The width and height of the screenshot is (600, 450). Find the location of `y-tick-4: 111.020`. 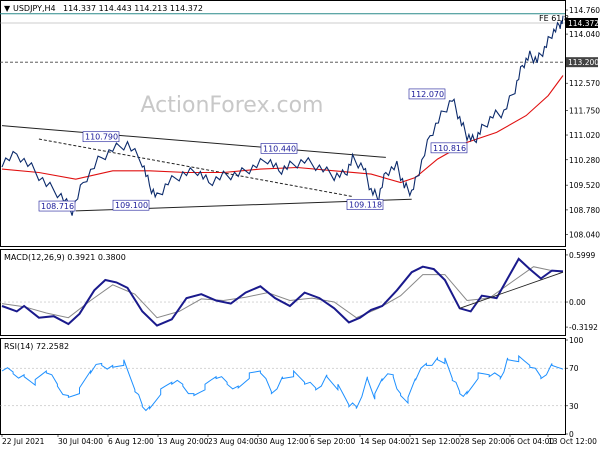

y-tick-4: 111.020 is located at coordinates (584, 135).